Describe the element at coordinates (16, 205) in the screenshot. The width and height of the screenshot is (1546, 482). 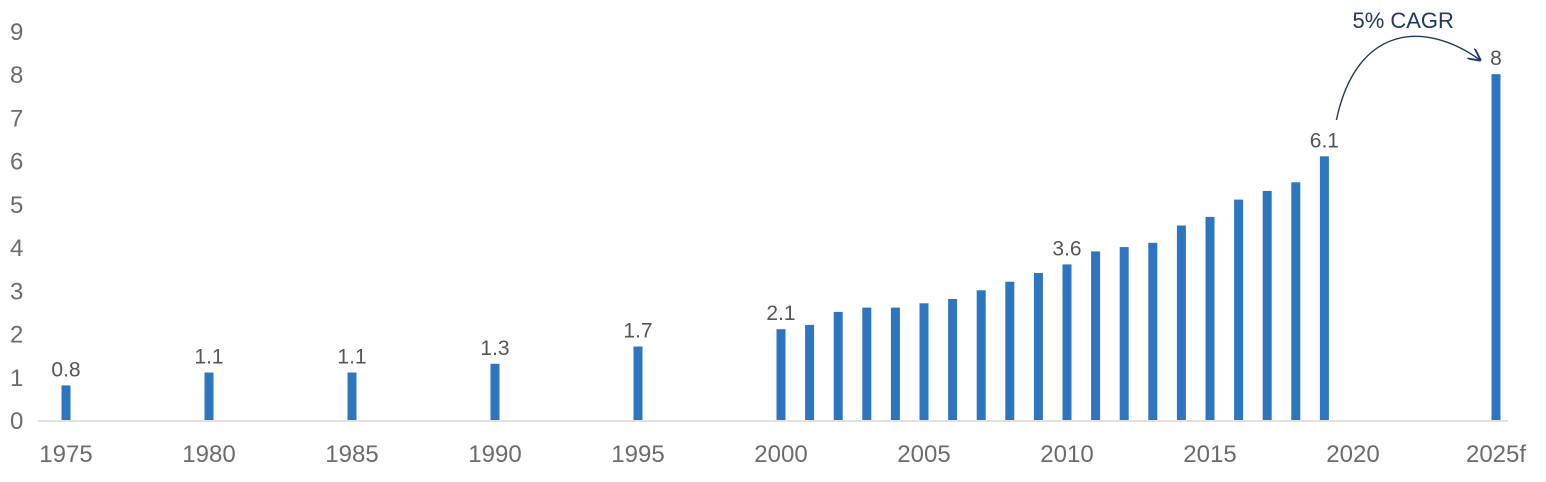
I see `y-tick-label: 5` at that location.